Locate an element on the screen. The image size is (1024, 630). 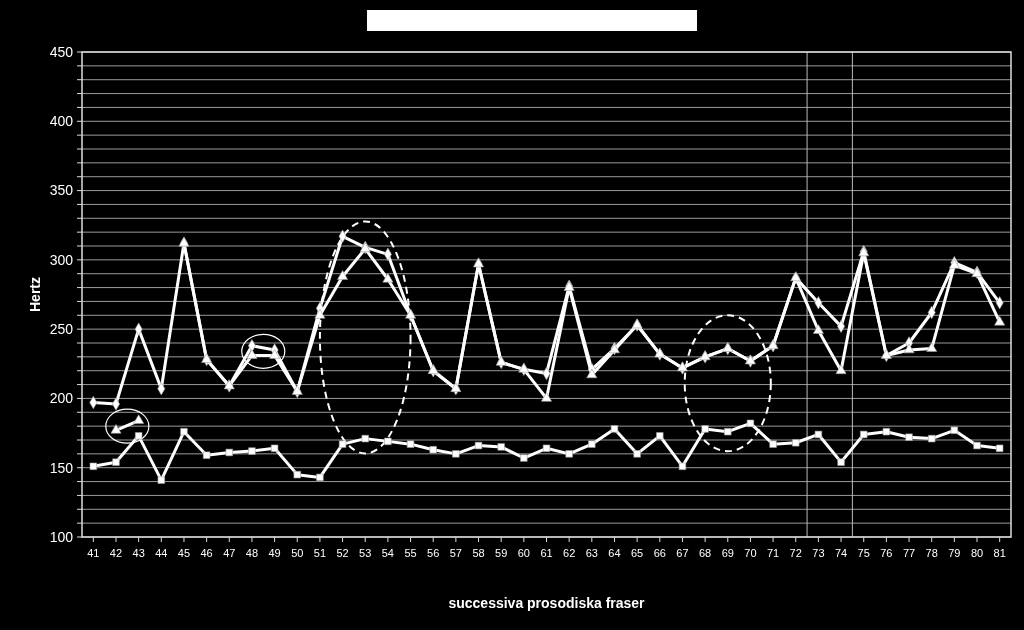
x-tick-label: 41 is located at coordinates (93, 553).